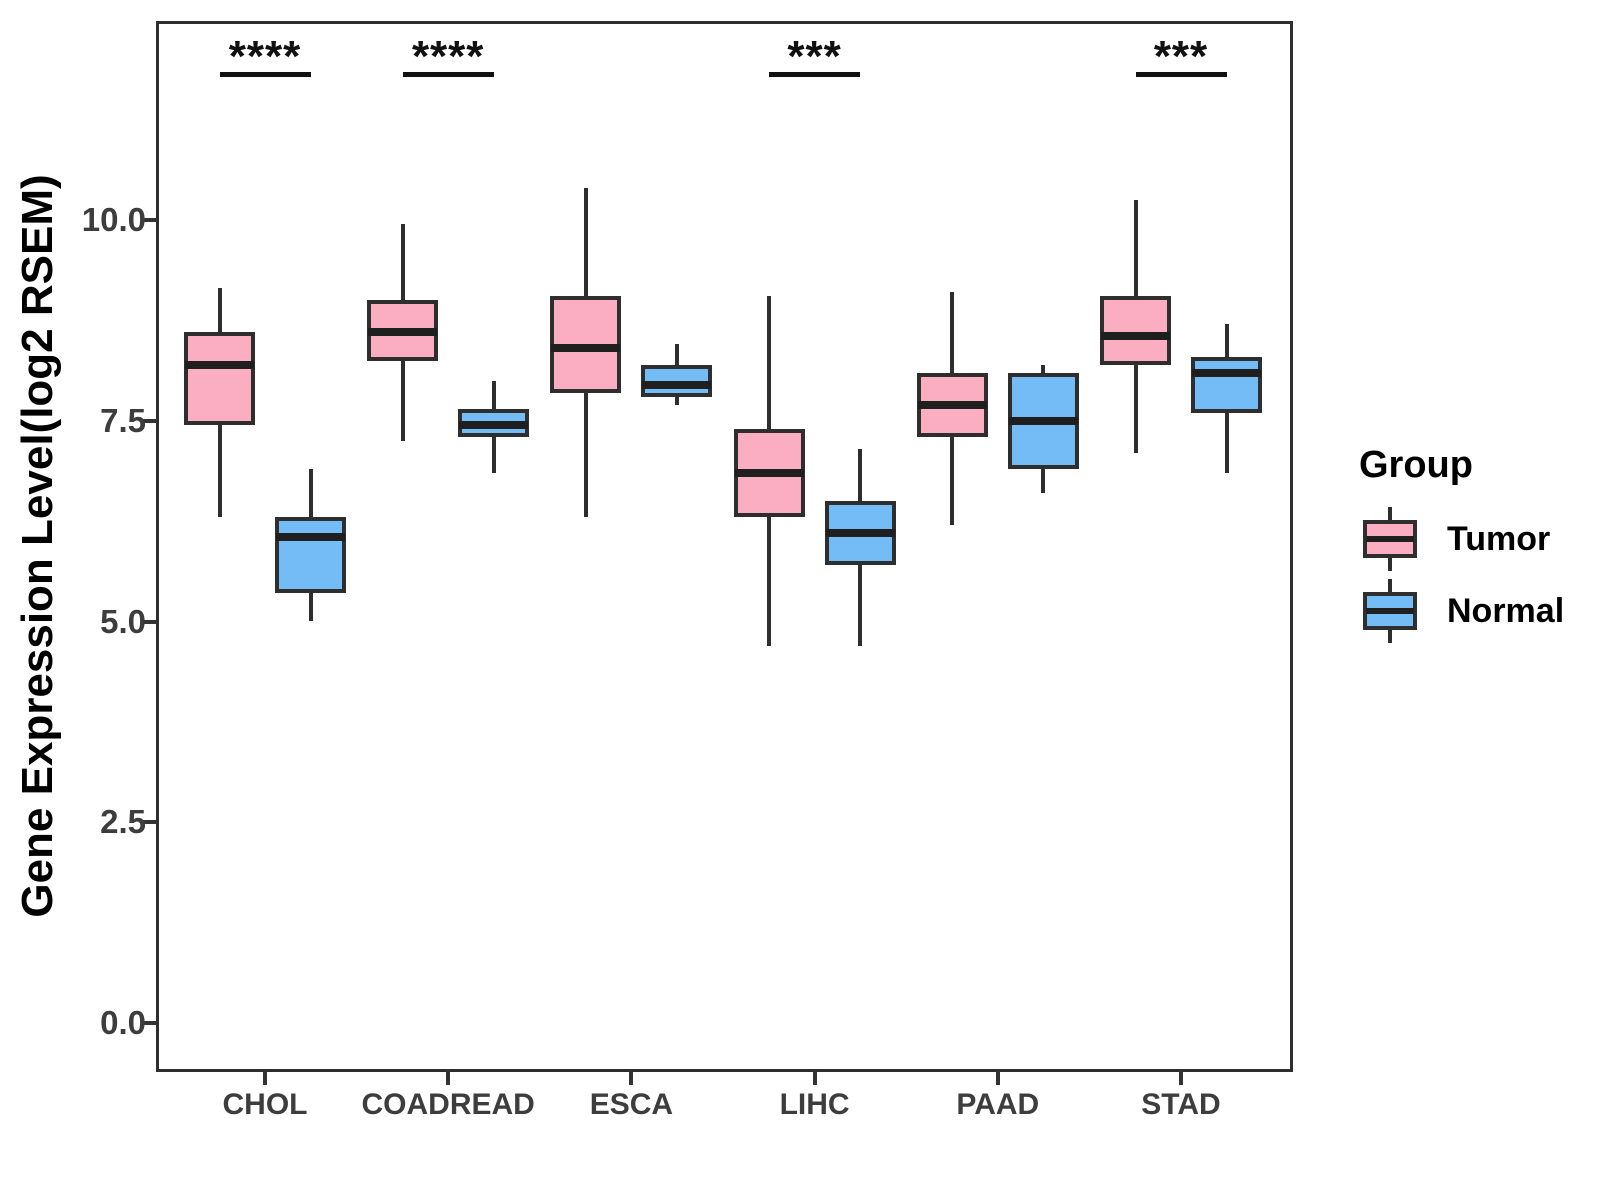 The height and width of the screenshot is (1200, 1600). I want to click on legend: Group Tumor Normal, so click(1461, 543).